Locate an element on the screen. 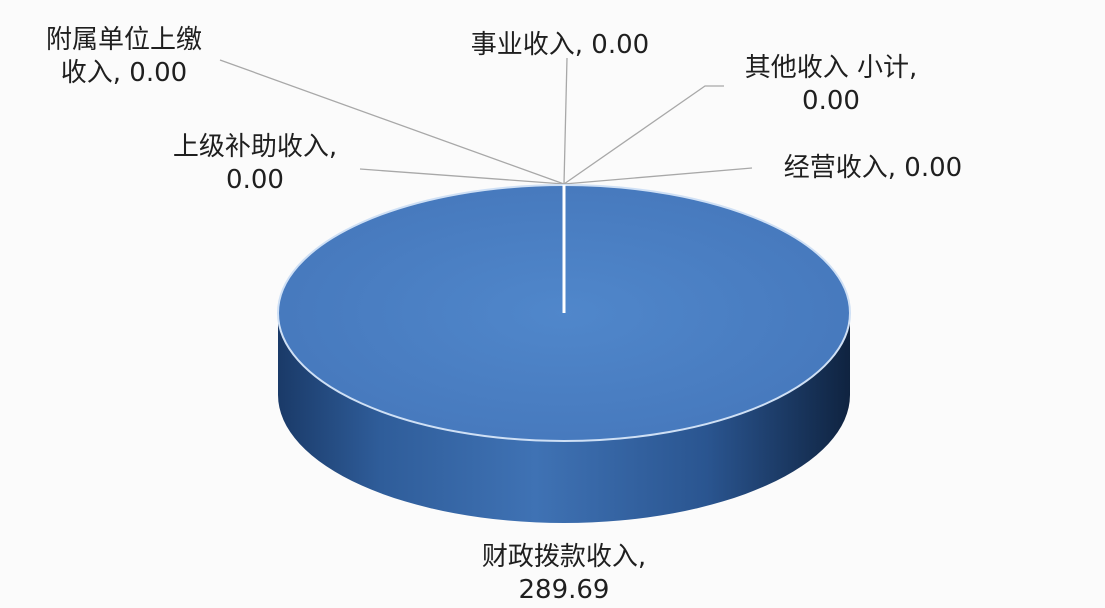 This screenshot has height=608, width=1105. data-label-0: 财政拨款收入, 289.69 is located at coordinates (564, 573).